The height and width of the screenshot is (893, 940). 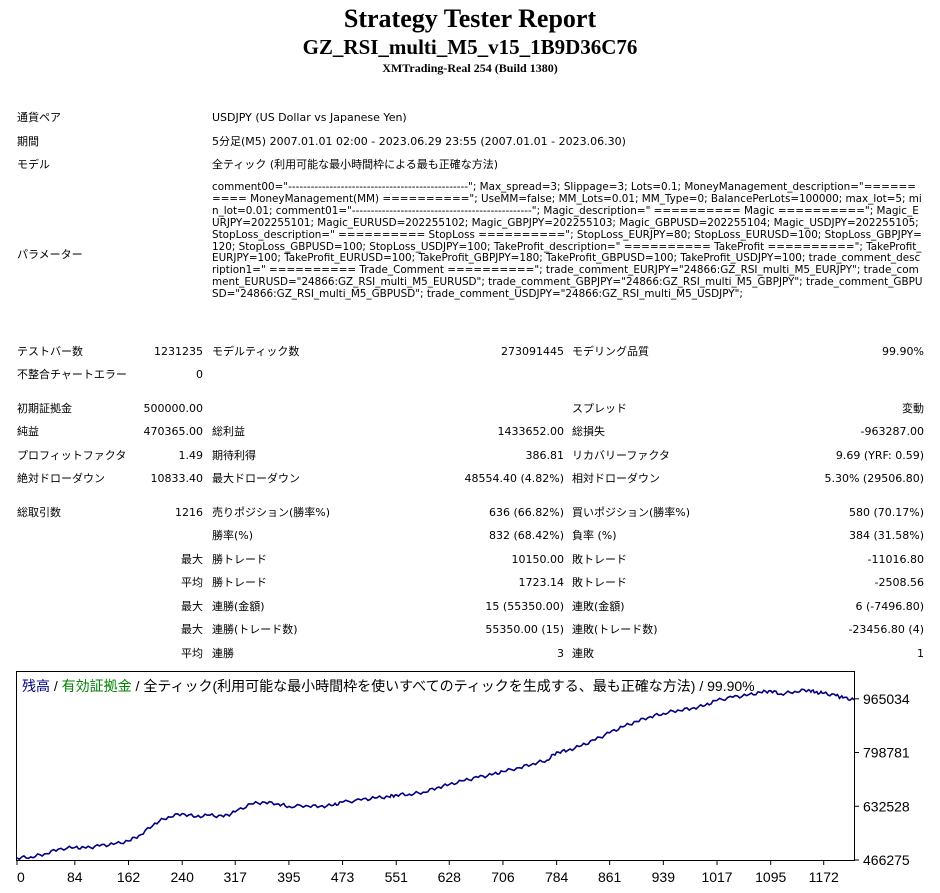 What do you see at coordinates (621, 455) in the screenshot?
I see `recovery-label: リカバリーファクタ` at bounding box center [621, 455].